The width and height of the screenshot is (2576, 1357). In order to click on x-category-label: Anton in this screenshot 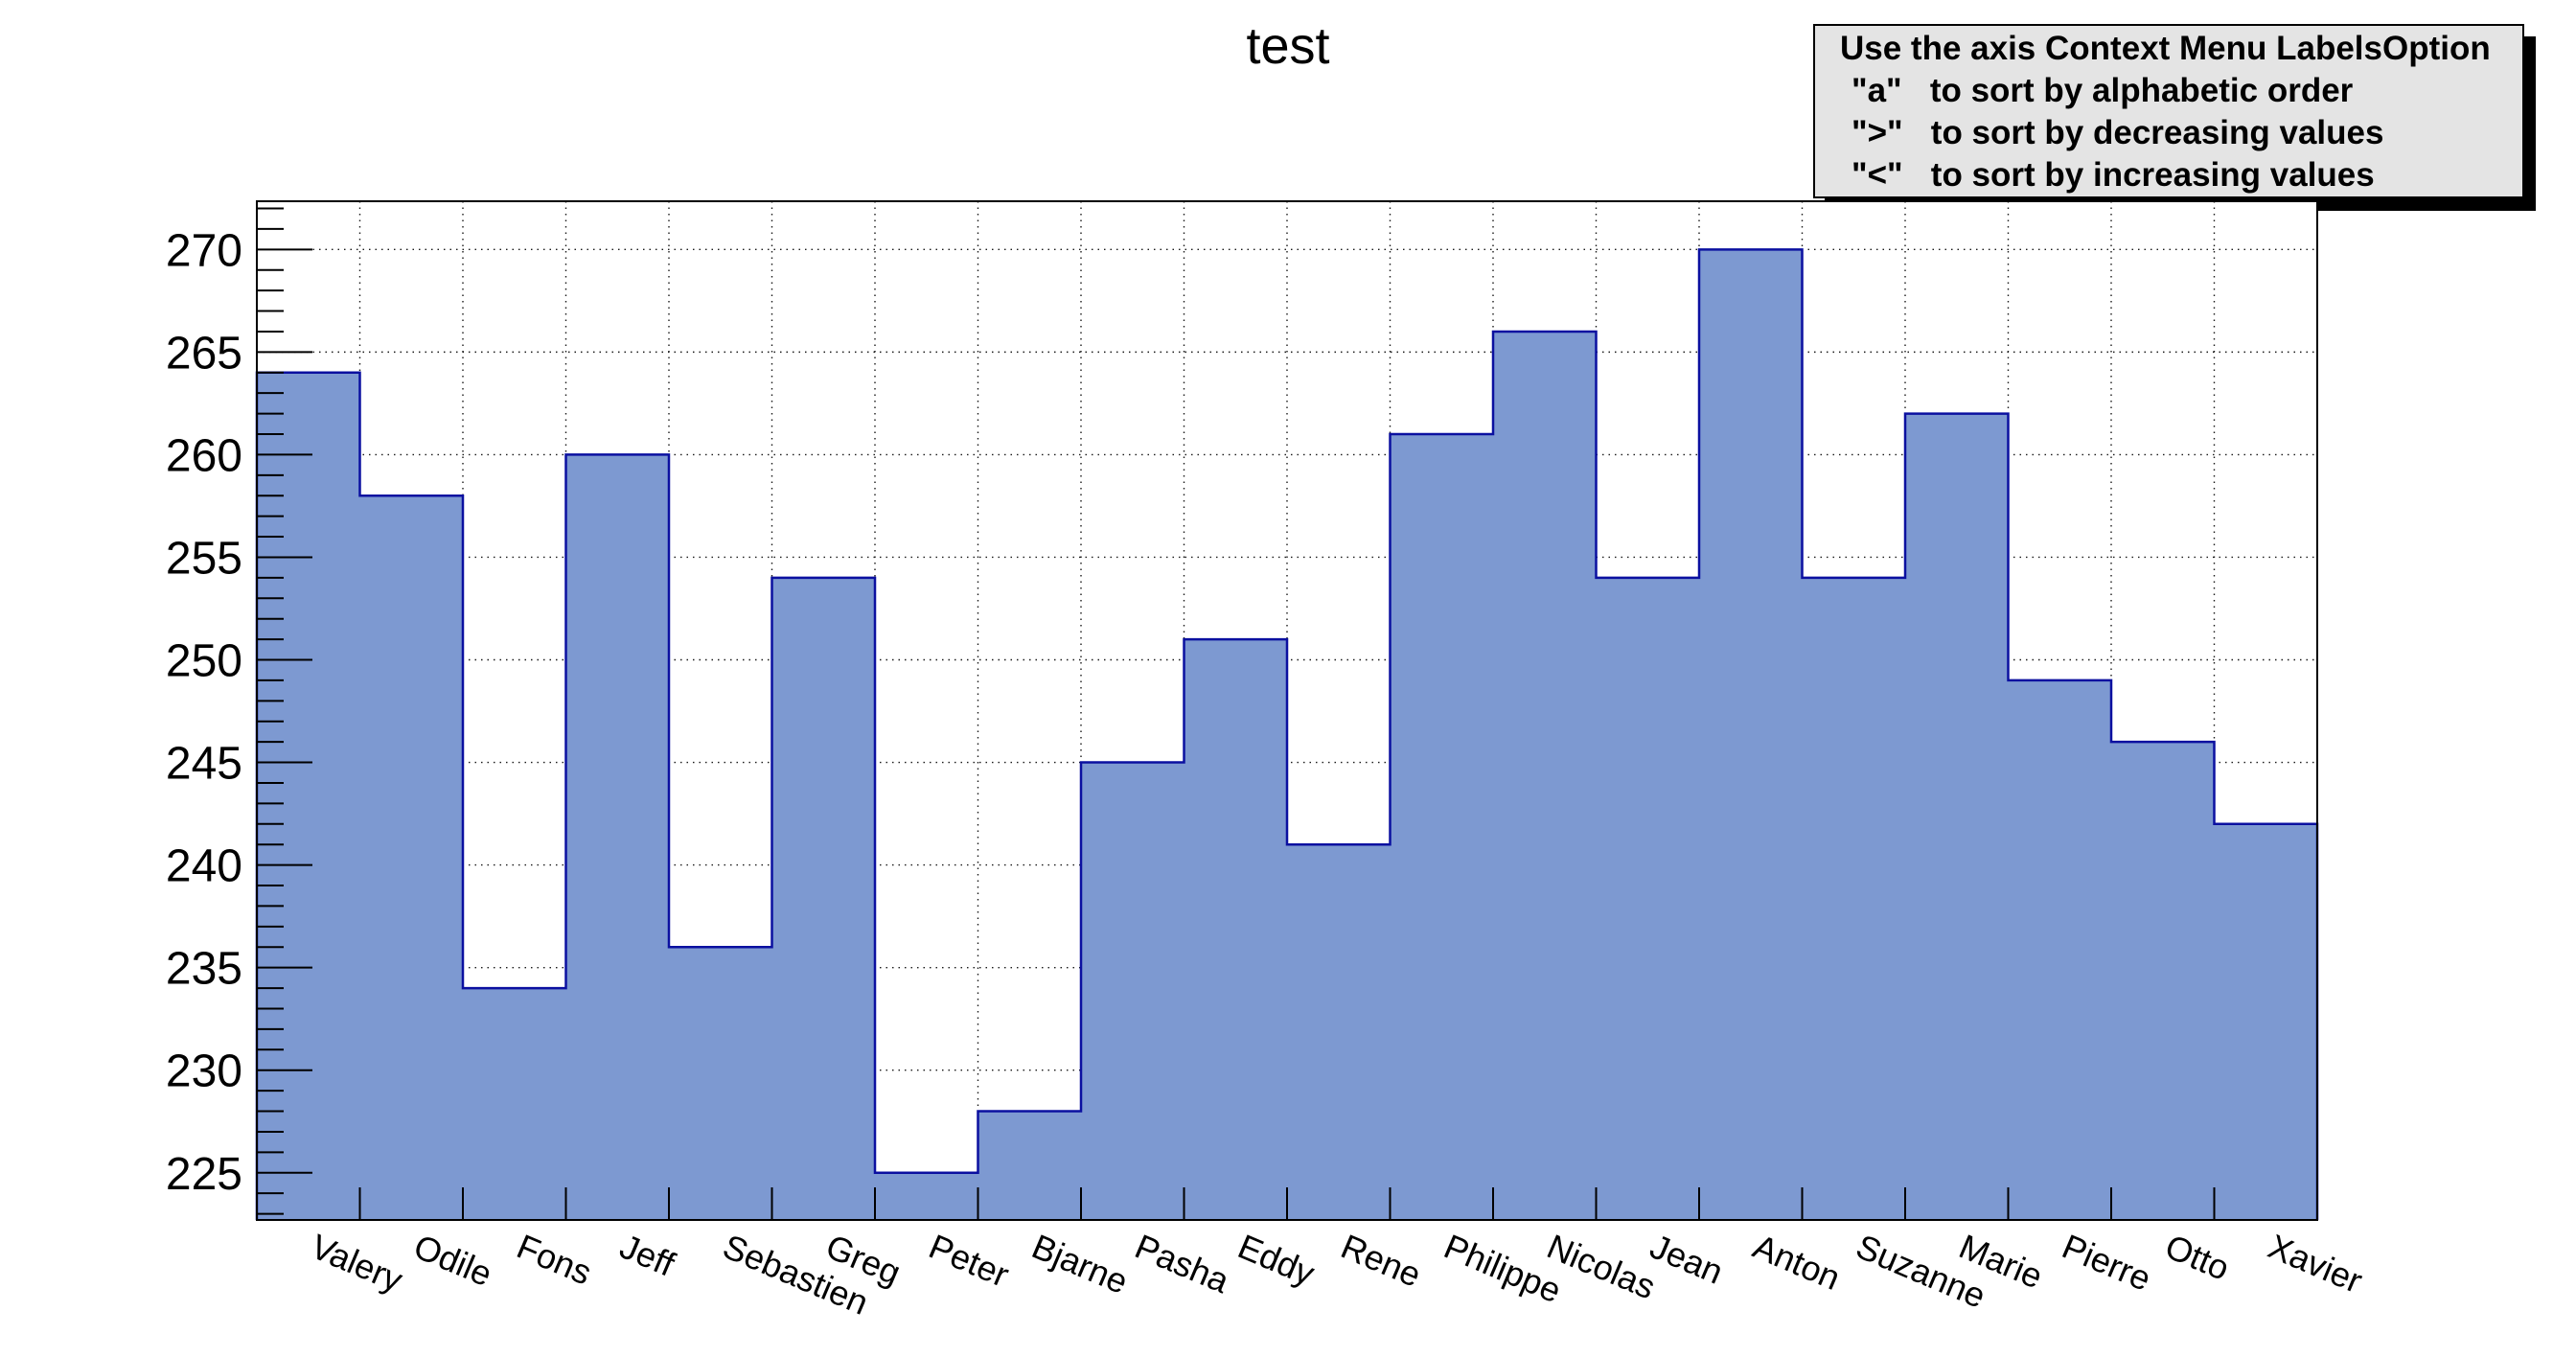, I will do `click(1797, 1263)`.